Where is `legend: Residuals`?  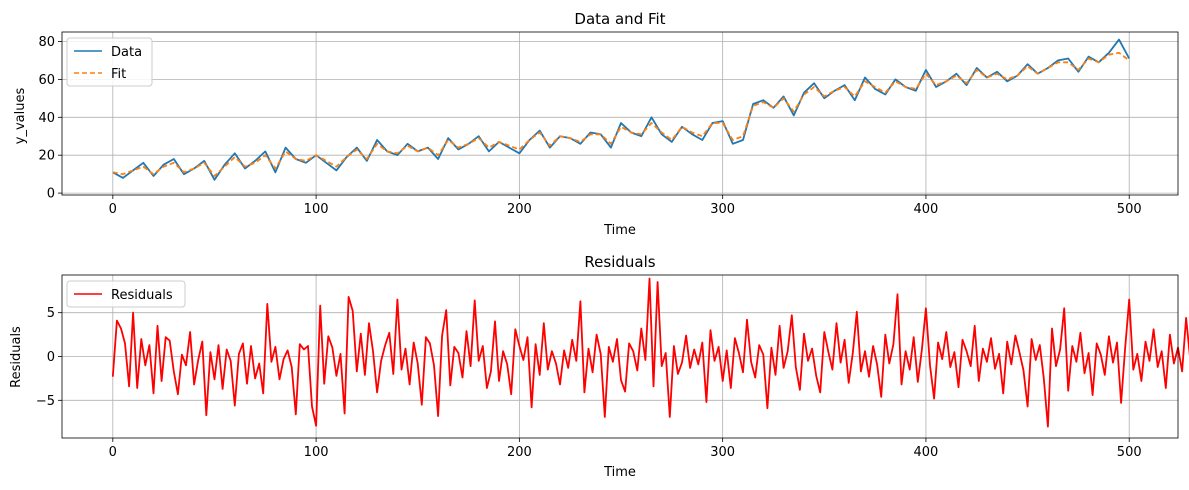 legend: Residuals is located at coordinates (126, 294).